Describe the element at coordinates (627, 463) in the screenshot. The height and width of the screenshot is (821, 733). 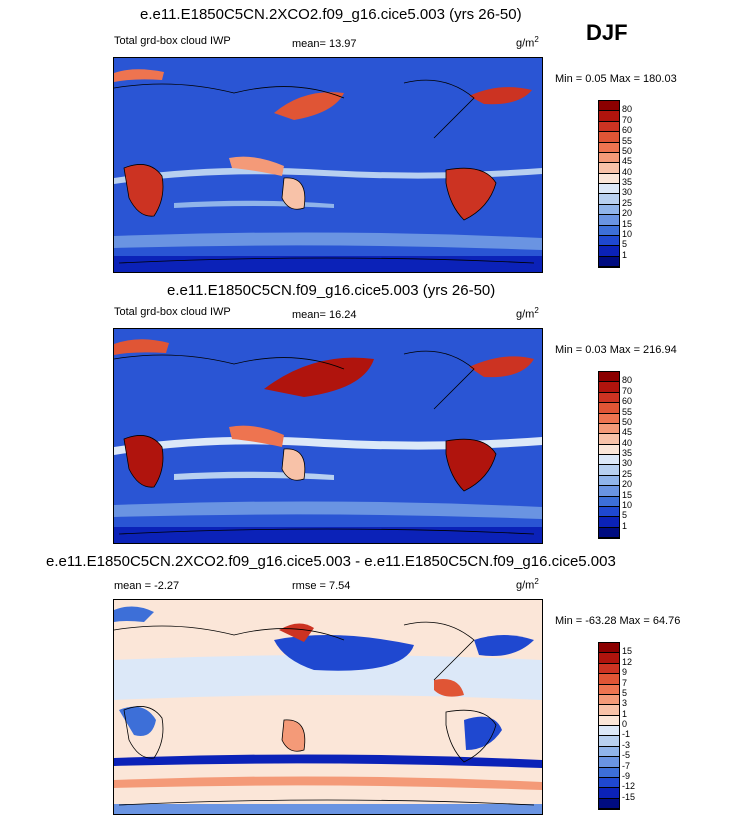
I see `panel2-colorbar-tick-label: 30` at that location.